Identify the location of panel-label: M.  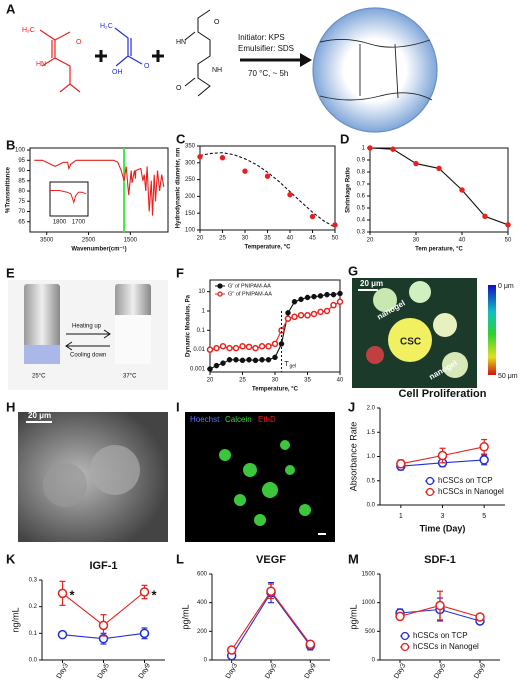
(353, 558).